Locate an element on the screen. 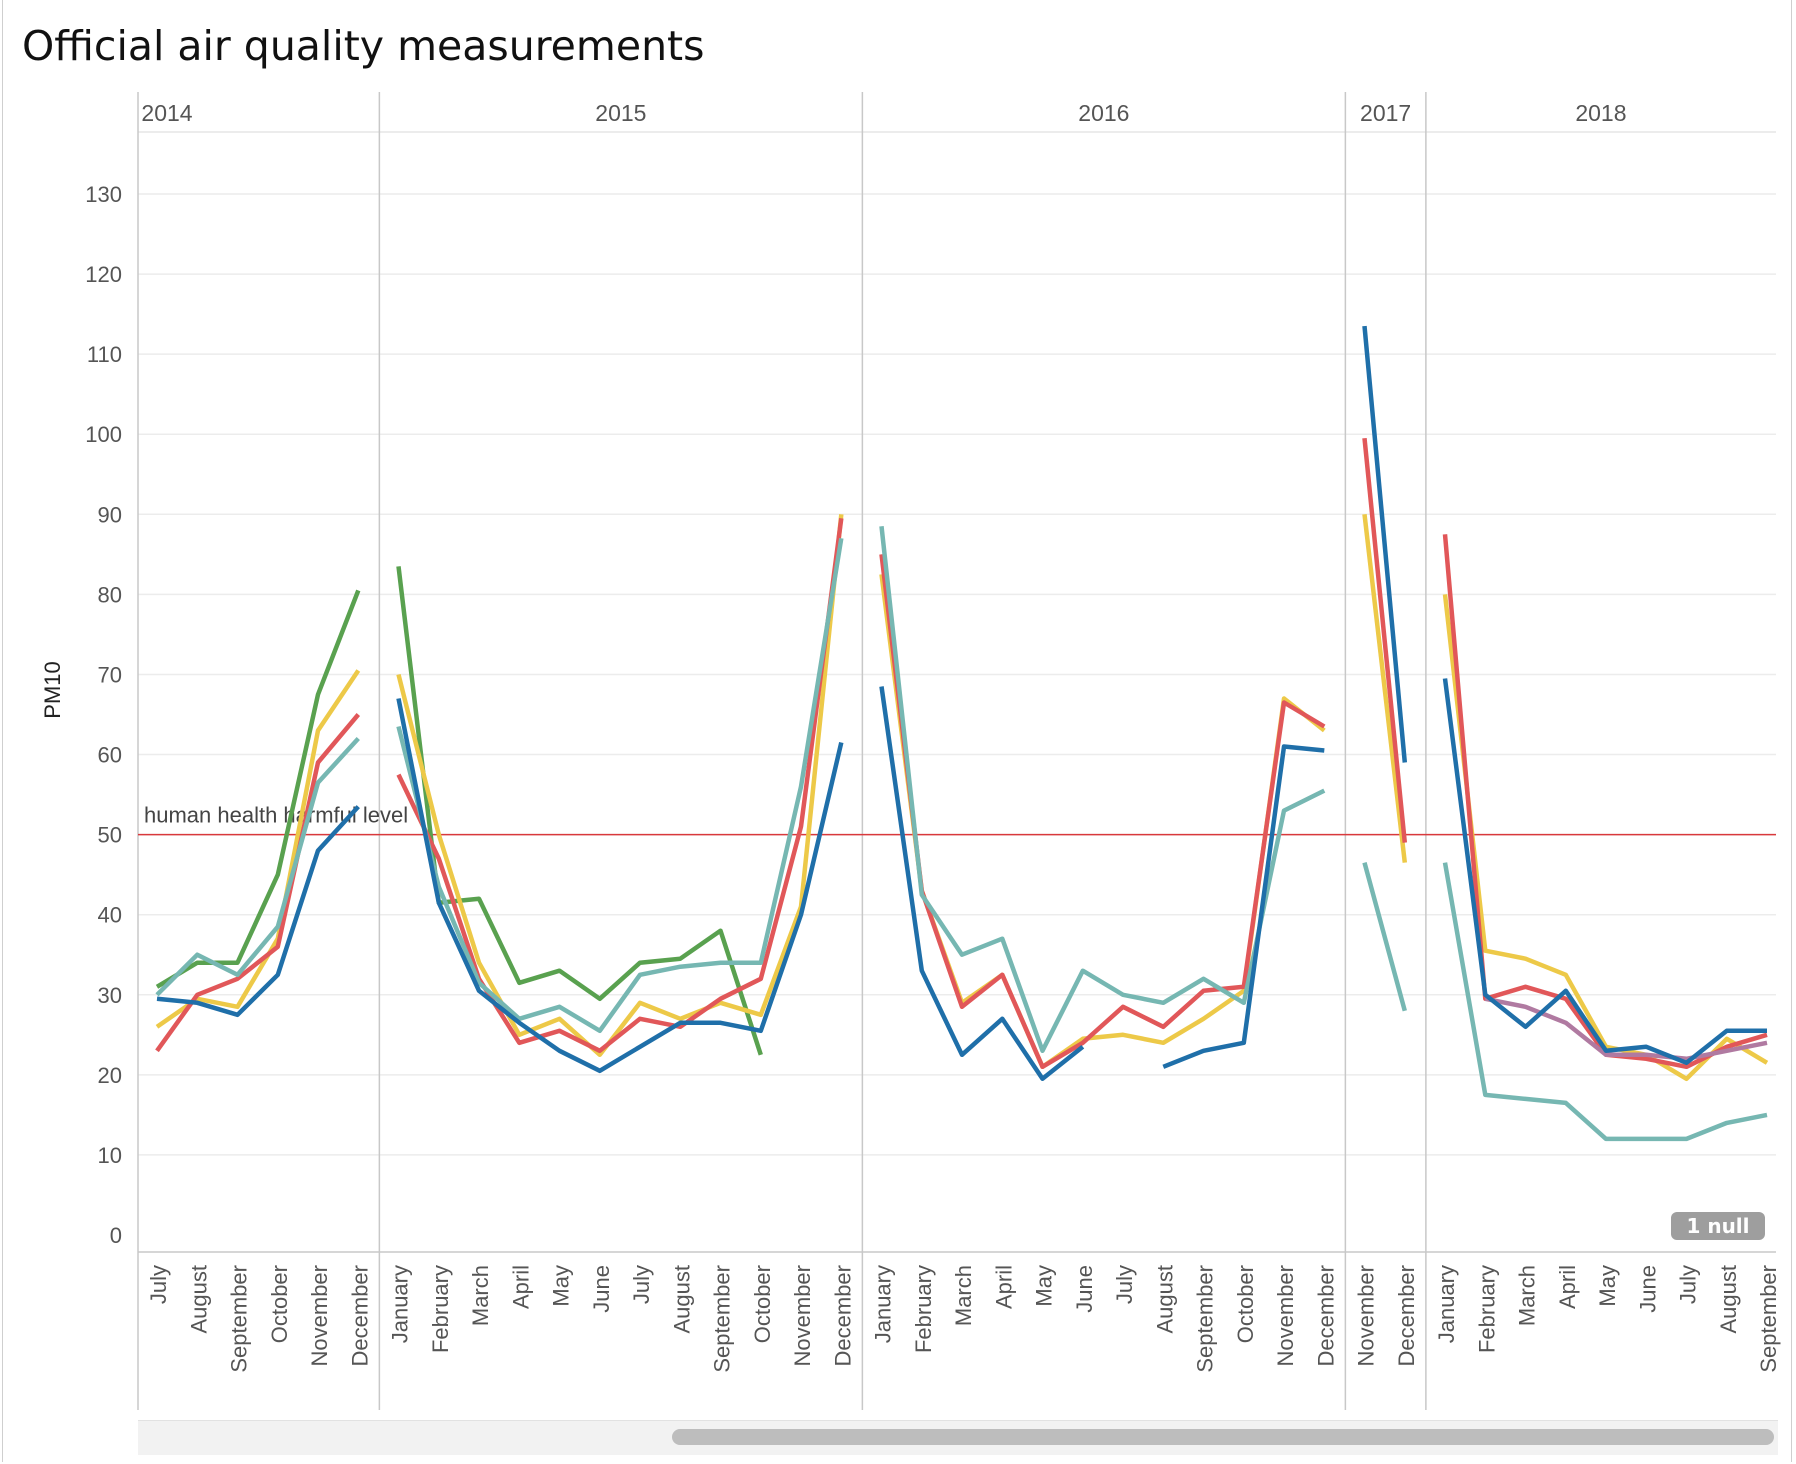 The width and height of the screenshot is (1796, 1464). y-tick-label: 10 is located at coordinates (110, 1155).